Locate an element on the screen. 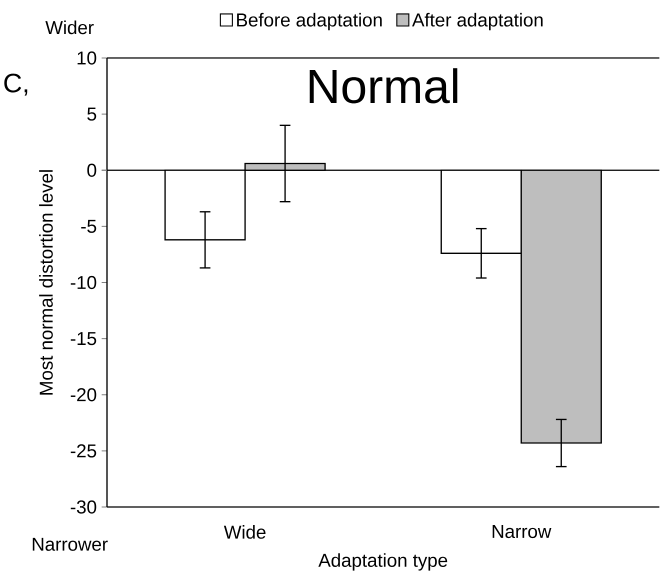  text: Wider is located at coordinates (69, 27).